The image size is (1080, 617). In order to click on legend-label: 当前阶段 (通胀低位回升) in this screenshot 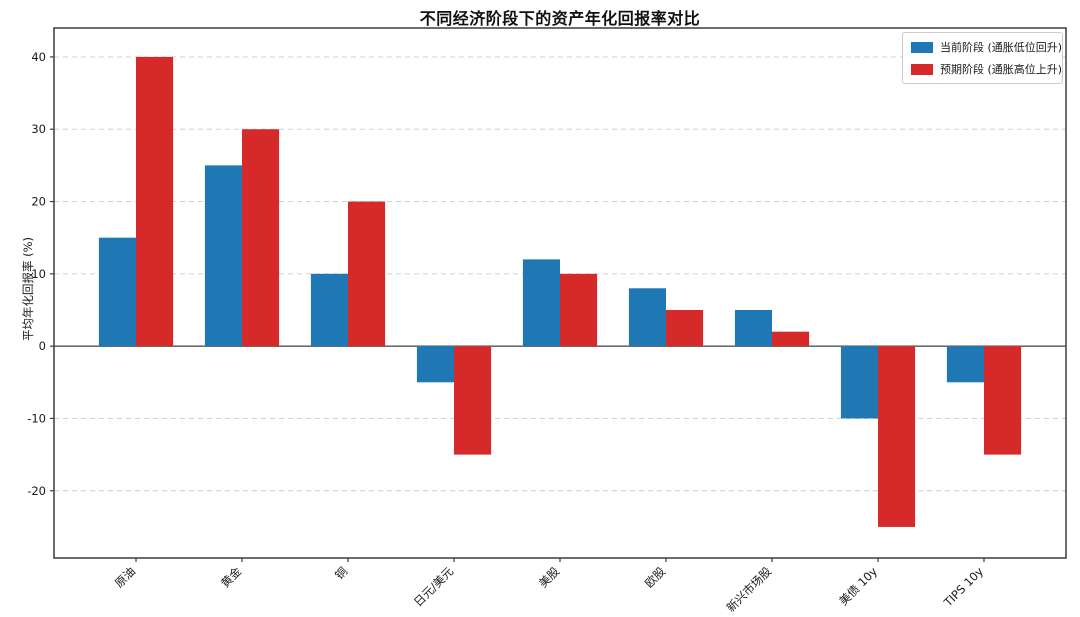, I will do `click(1001, 47)`.